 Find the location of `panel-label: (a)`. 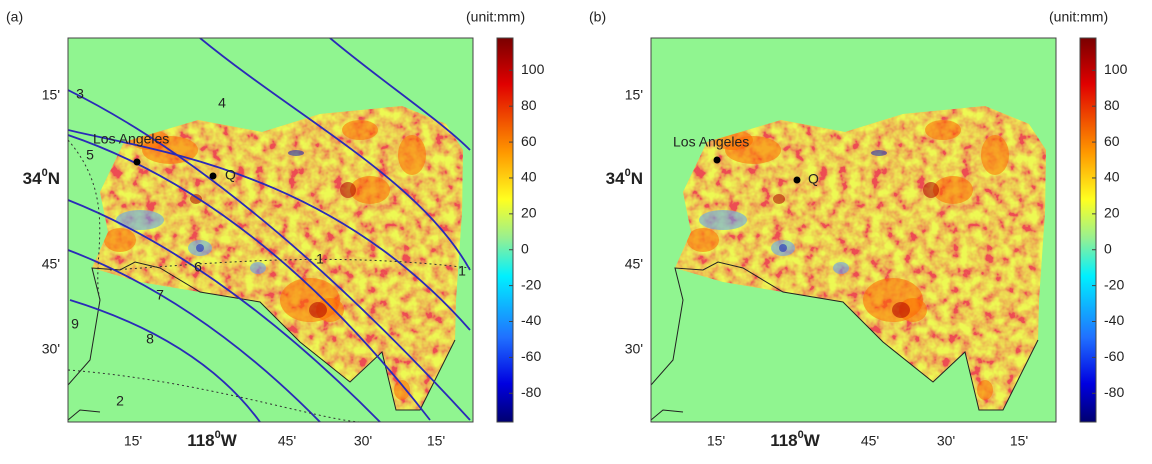

panel-label: (a) is located at coordinates (14, 17).